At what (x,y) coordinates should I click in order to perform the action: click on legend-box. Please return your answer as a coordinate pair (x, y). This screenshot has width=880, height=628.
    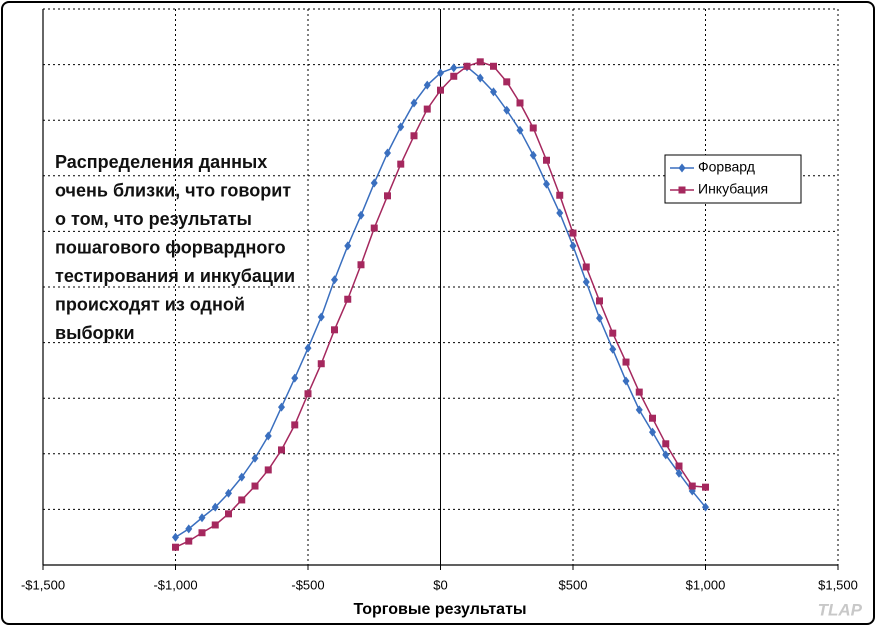
    Looking at the image, I should click on (733, 179).